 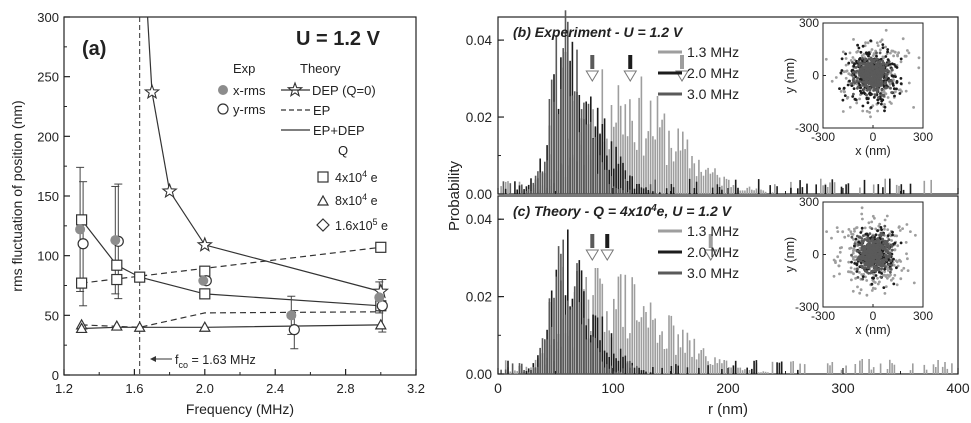 What do you see at coordinates (205, 388) in the screenshot?
I see `a-xtick-label: 2.0` at bounding box center [205, 388].